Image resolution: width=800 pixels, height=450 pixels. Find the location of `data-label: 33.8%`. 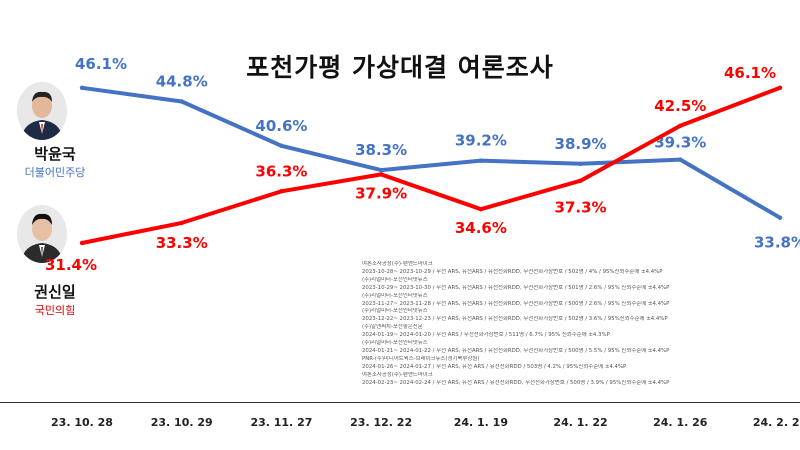

data-label: 33.8% is located at coordinates (777, 243).